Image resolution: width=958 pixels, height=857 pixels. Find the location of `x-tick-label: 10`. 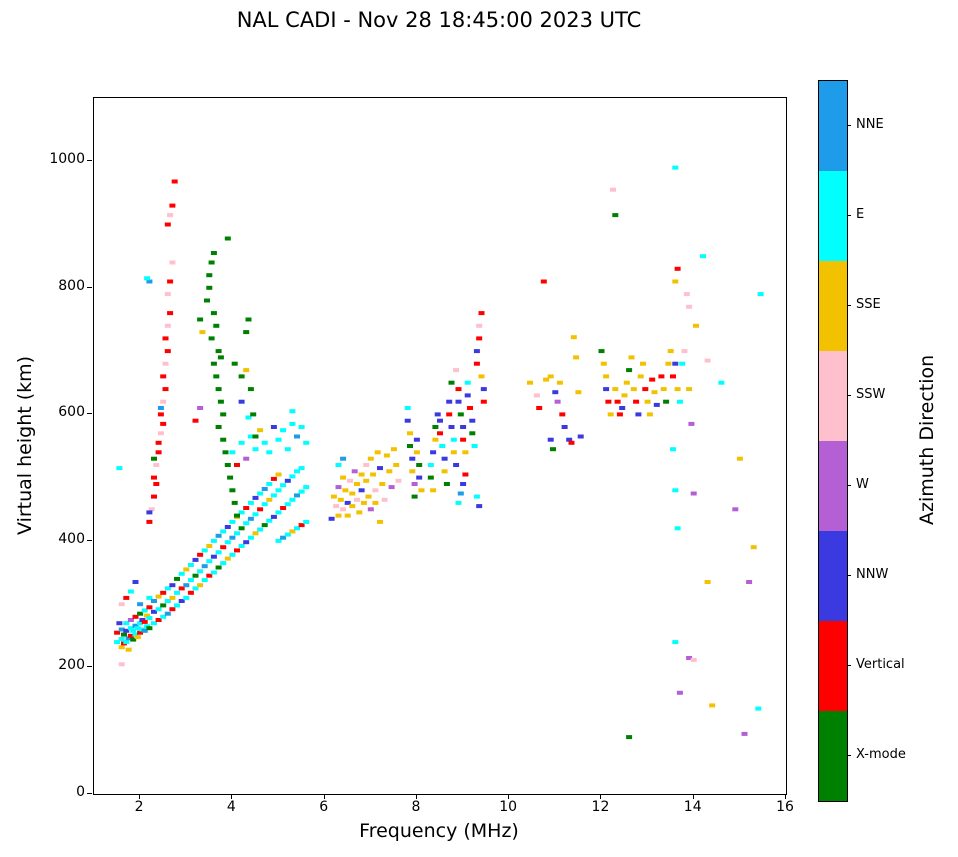

x-tick-label: 10 is located at coordinates (508, 807).